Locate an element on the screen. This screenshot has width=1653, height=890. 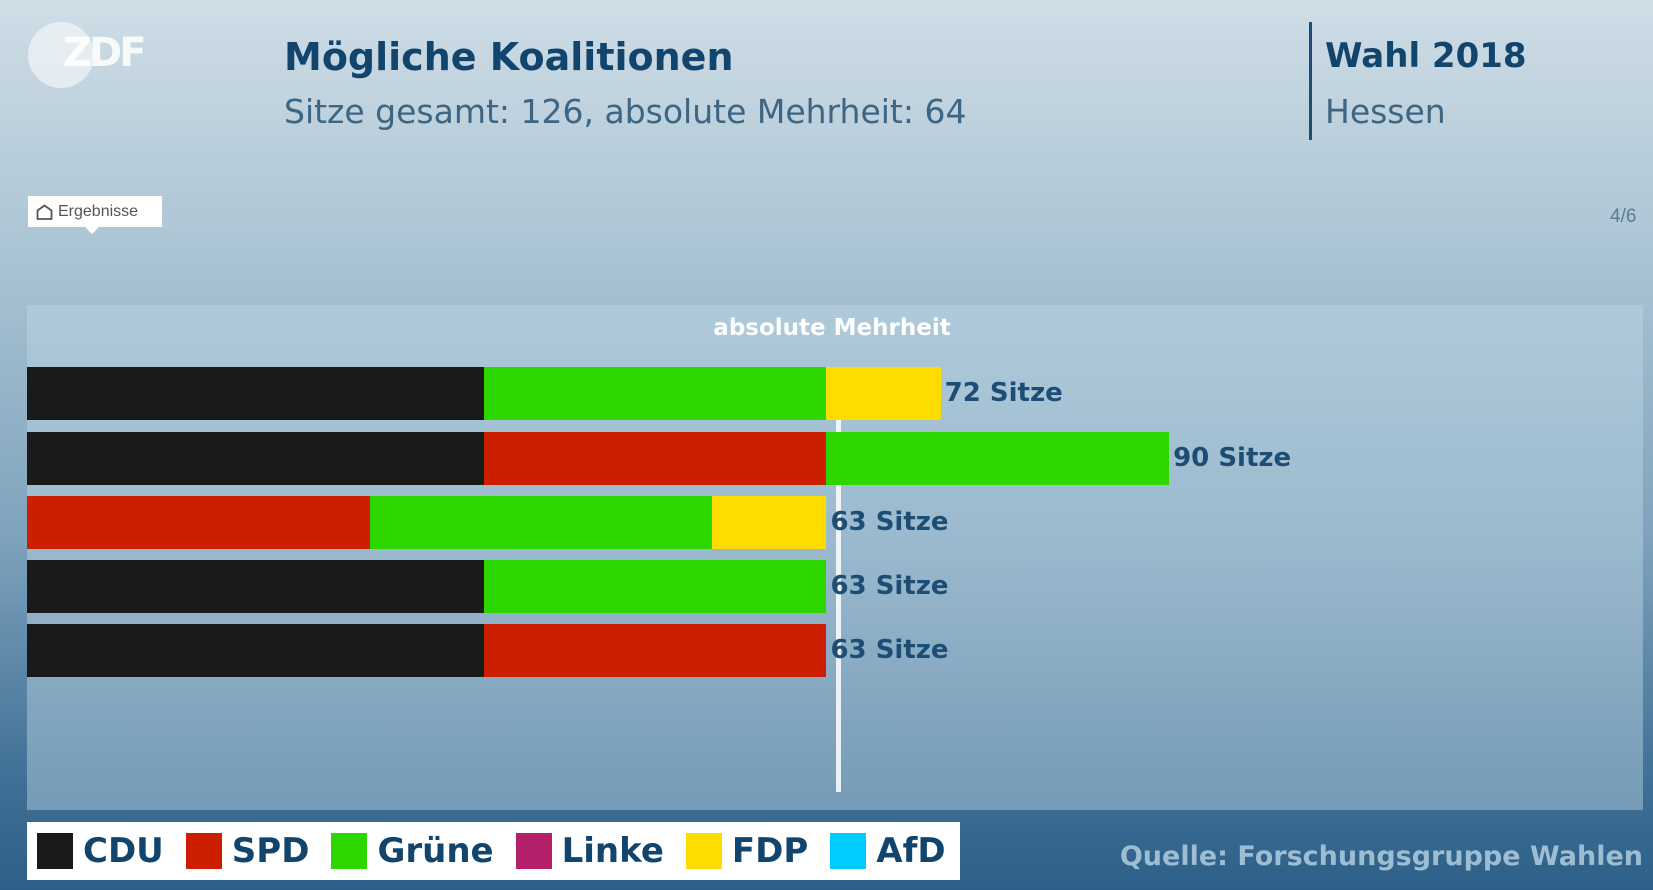
legend-label: CDU is located at coordinates (123, 851).